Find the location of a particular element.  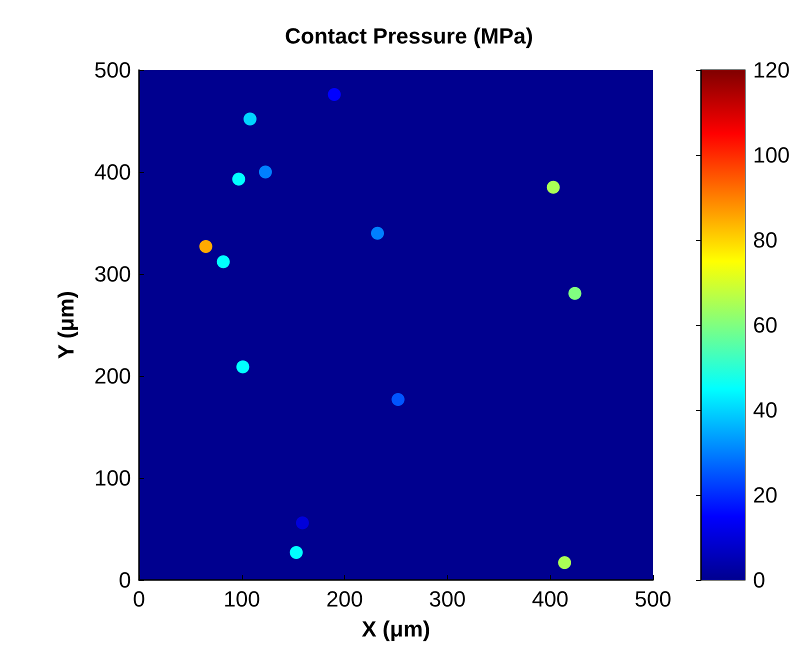

y-tick-label: 400 is located at coordinates (112, 172).